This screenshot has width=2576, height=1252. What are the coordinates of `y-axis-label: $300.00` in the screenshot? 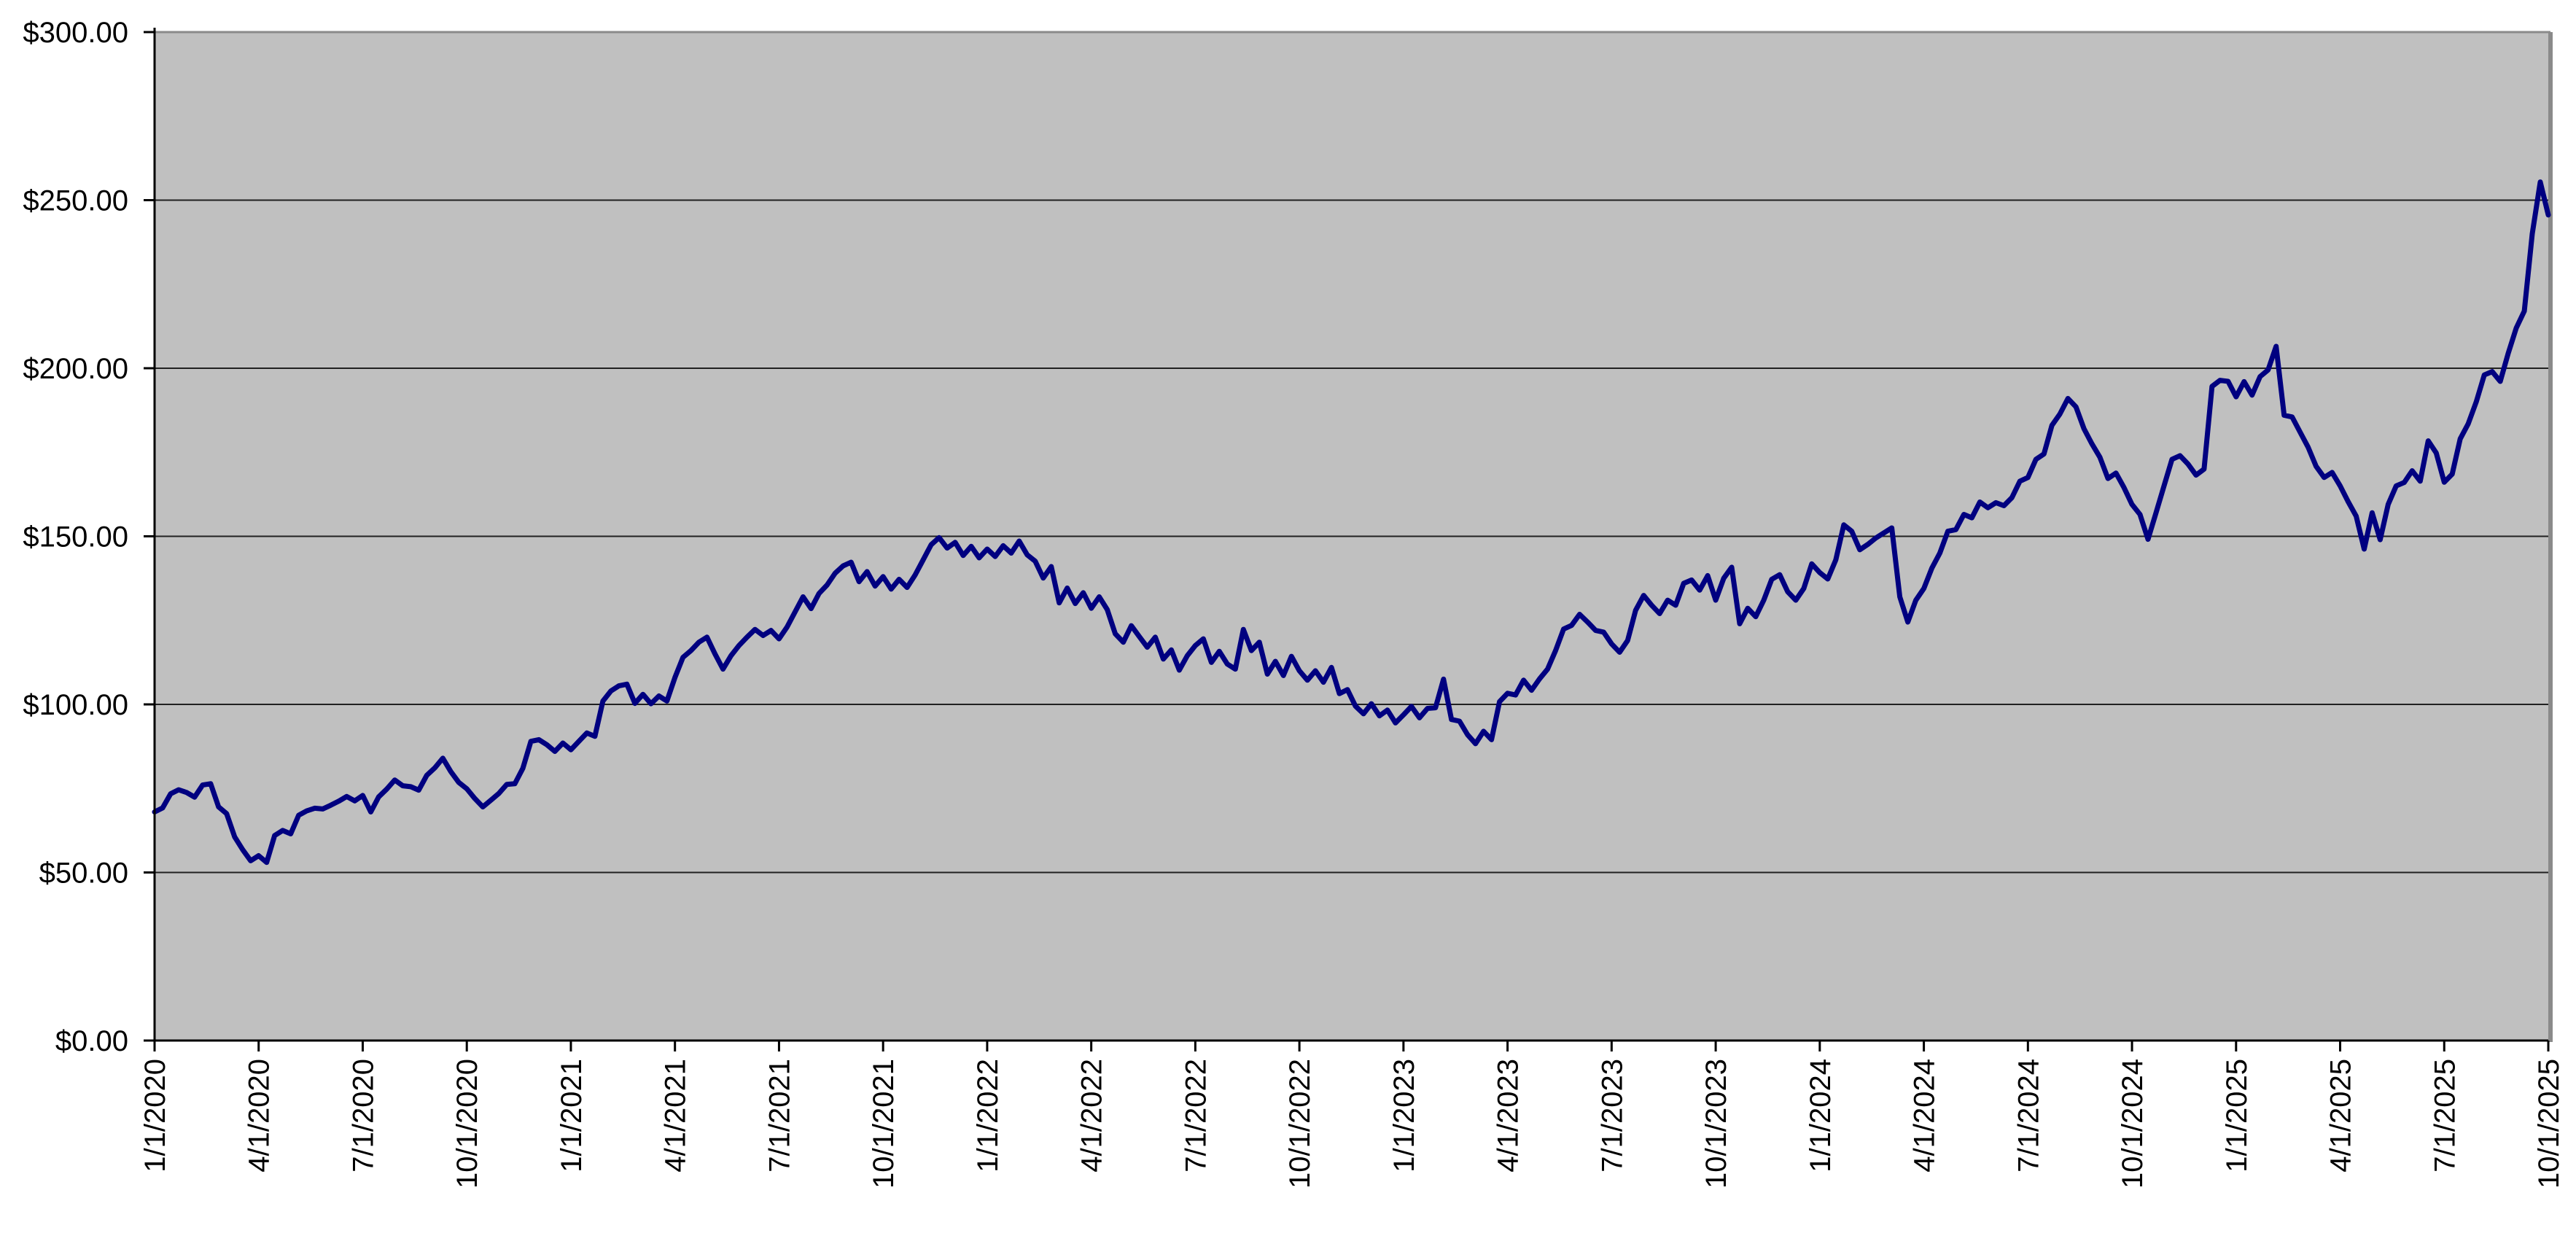 It's located at (75, 33).